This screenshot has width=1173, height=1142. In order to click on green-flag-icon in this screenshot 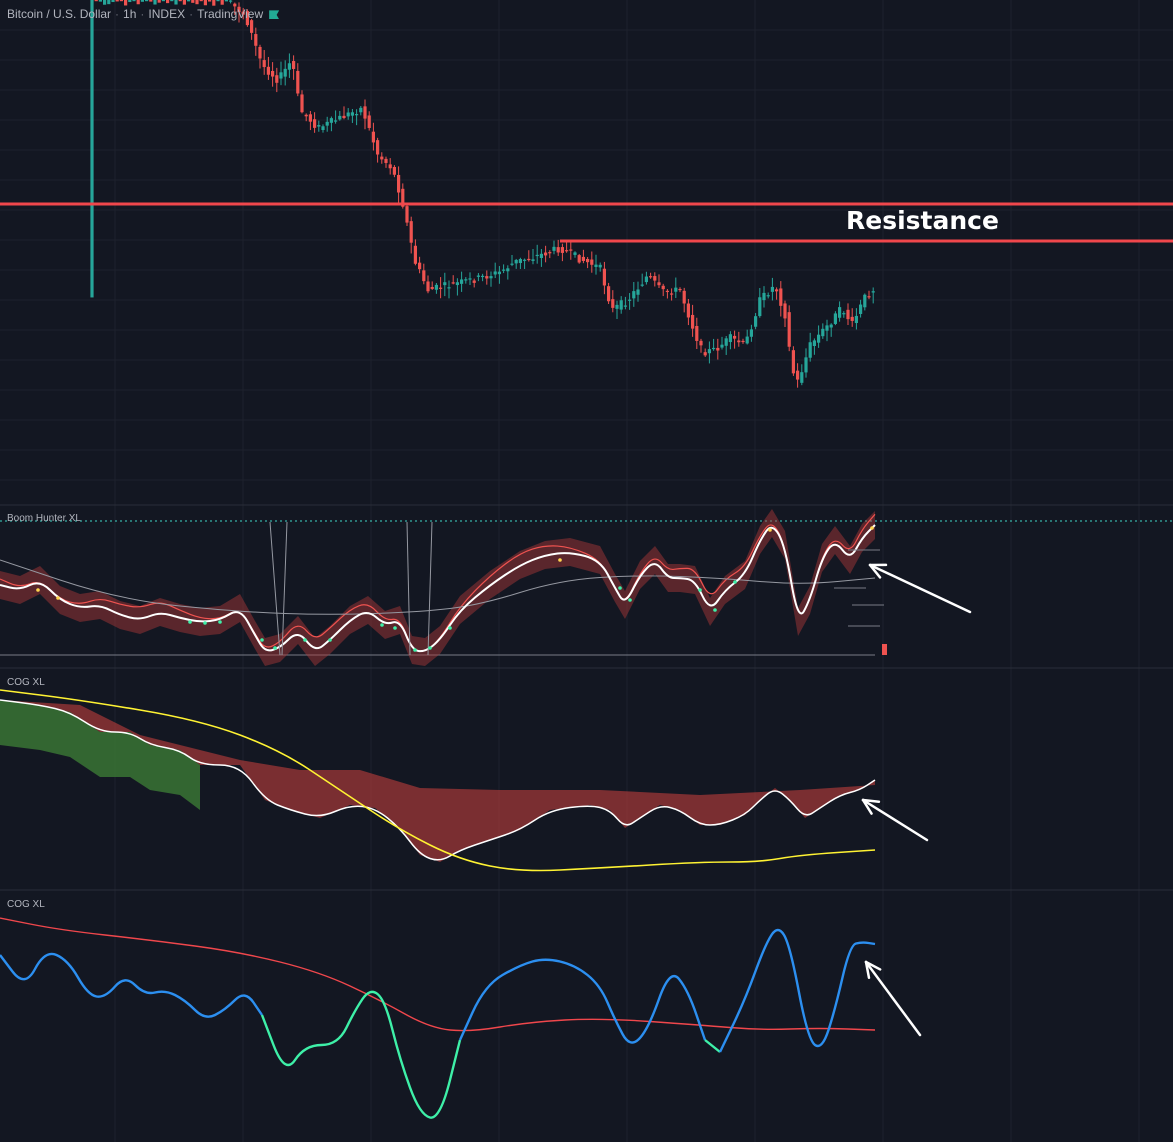, I will do `click(274, 15)`.